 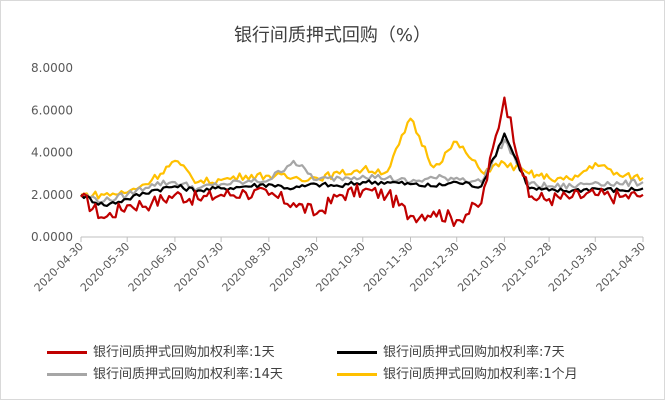 I want to click on y-tick-label: 8.0000, so click(x=52, y=68).